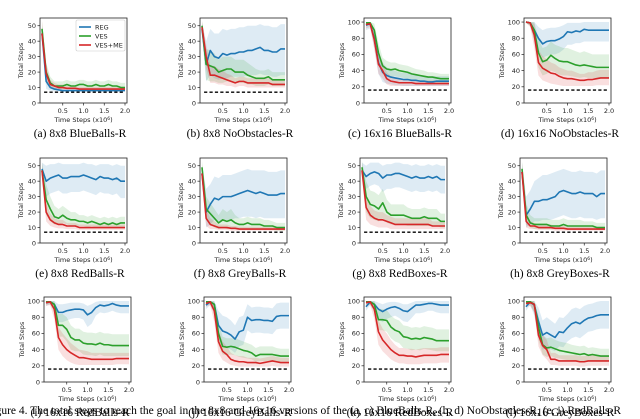 The width and height of the screenshot is (640, 419). Describe the element at coordinates (101, 36) in the screenshot. I see `legend-label: VES` at that location.